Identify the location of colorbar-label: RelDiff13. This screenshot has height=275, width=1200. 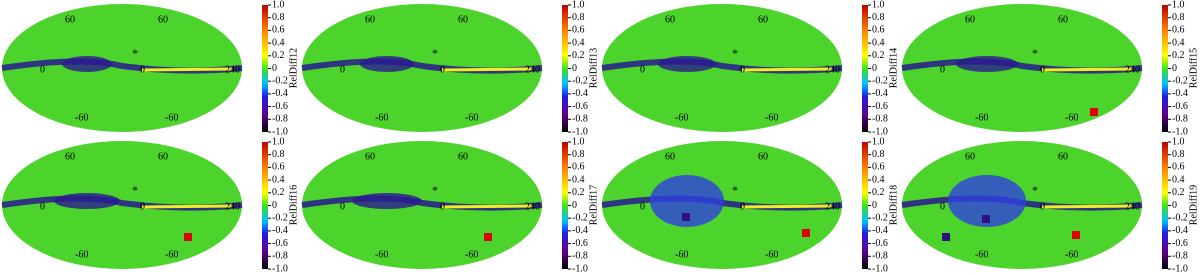
(593, 68).